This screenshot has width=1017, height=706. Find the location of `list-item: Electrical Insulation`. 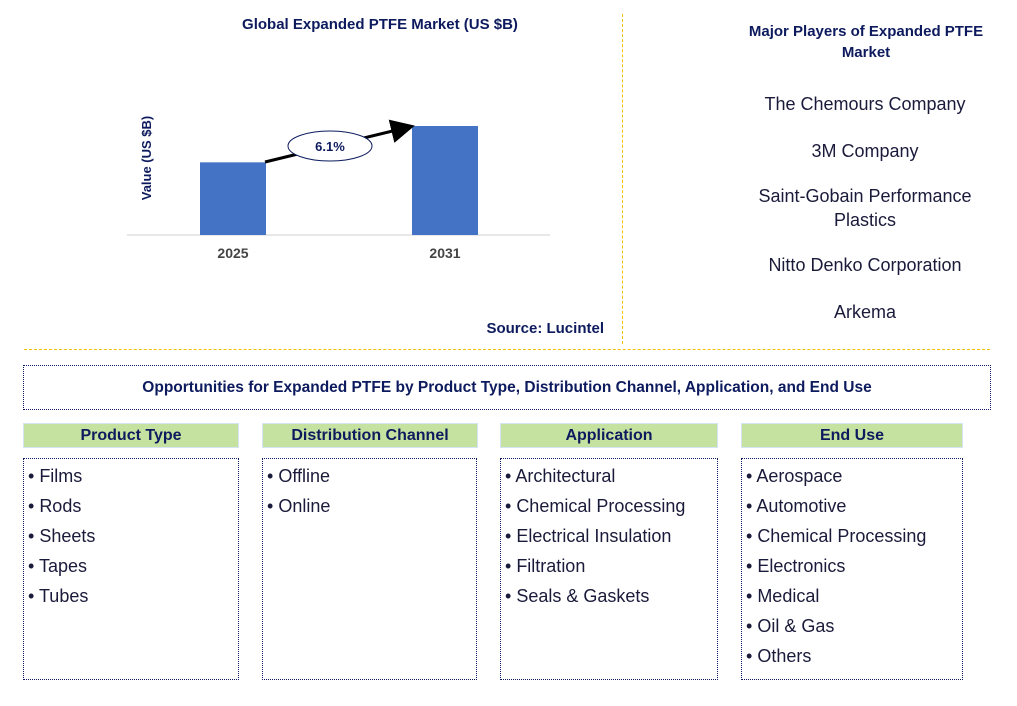

list-item: Electrical Insulation is located at coordinates (611, 536).